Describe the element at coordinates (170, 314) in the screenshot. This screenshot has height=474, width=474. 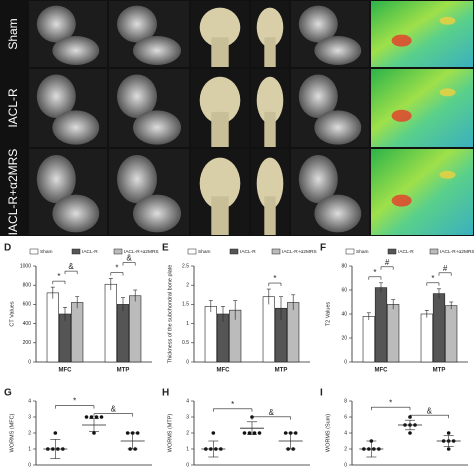
I see `y-axis-label: Thickness of the subchondral bone plate` at that location.